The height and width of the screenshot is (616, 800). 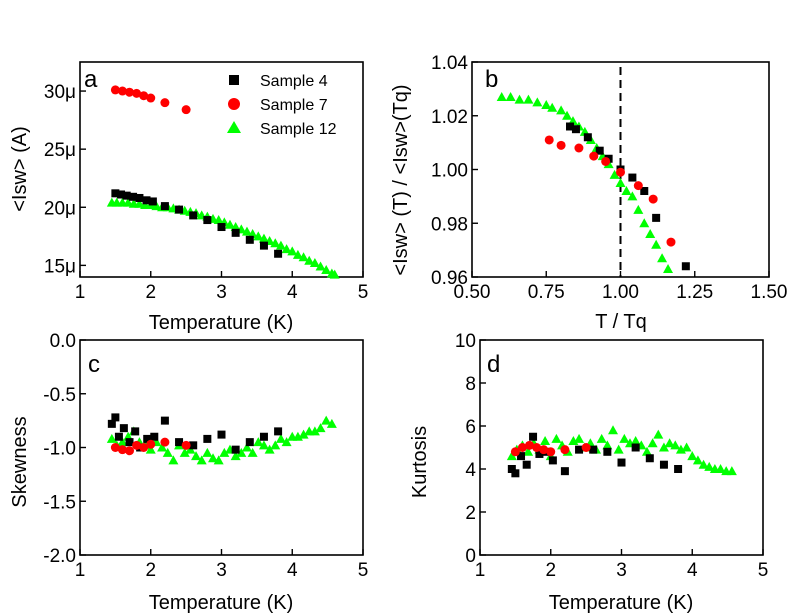 I want to click on ytick-label: 1.00, so click(x=449, y=171).